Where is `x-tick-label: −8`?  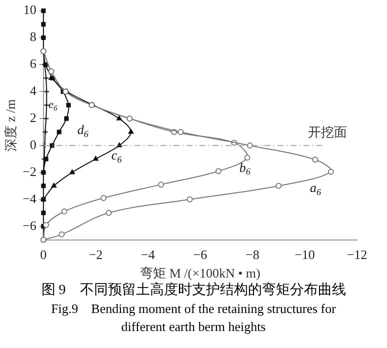
x-tick-label: −8 is located at coordinates (253, 254).